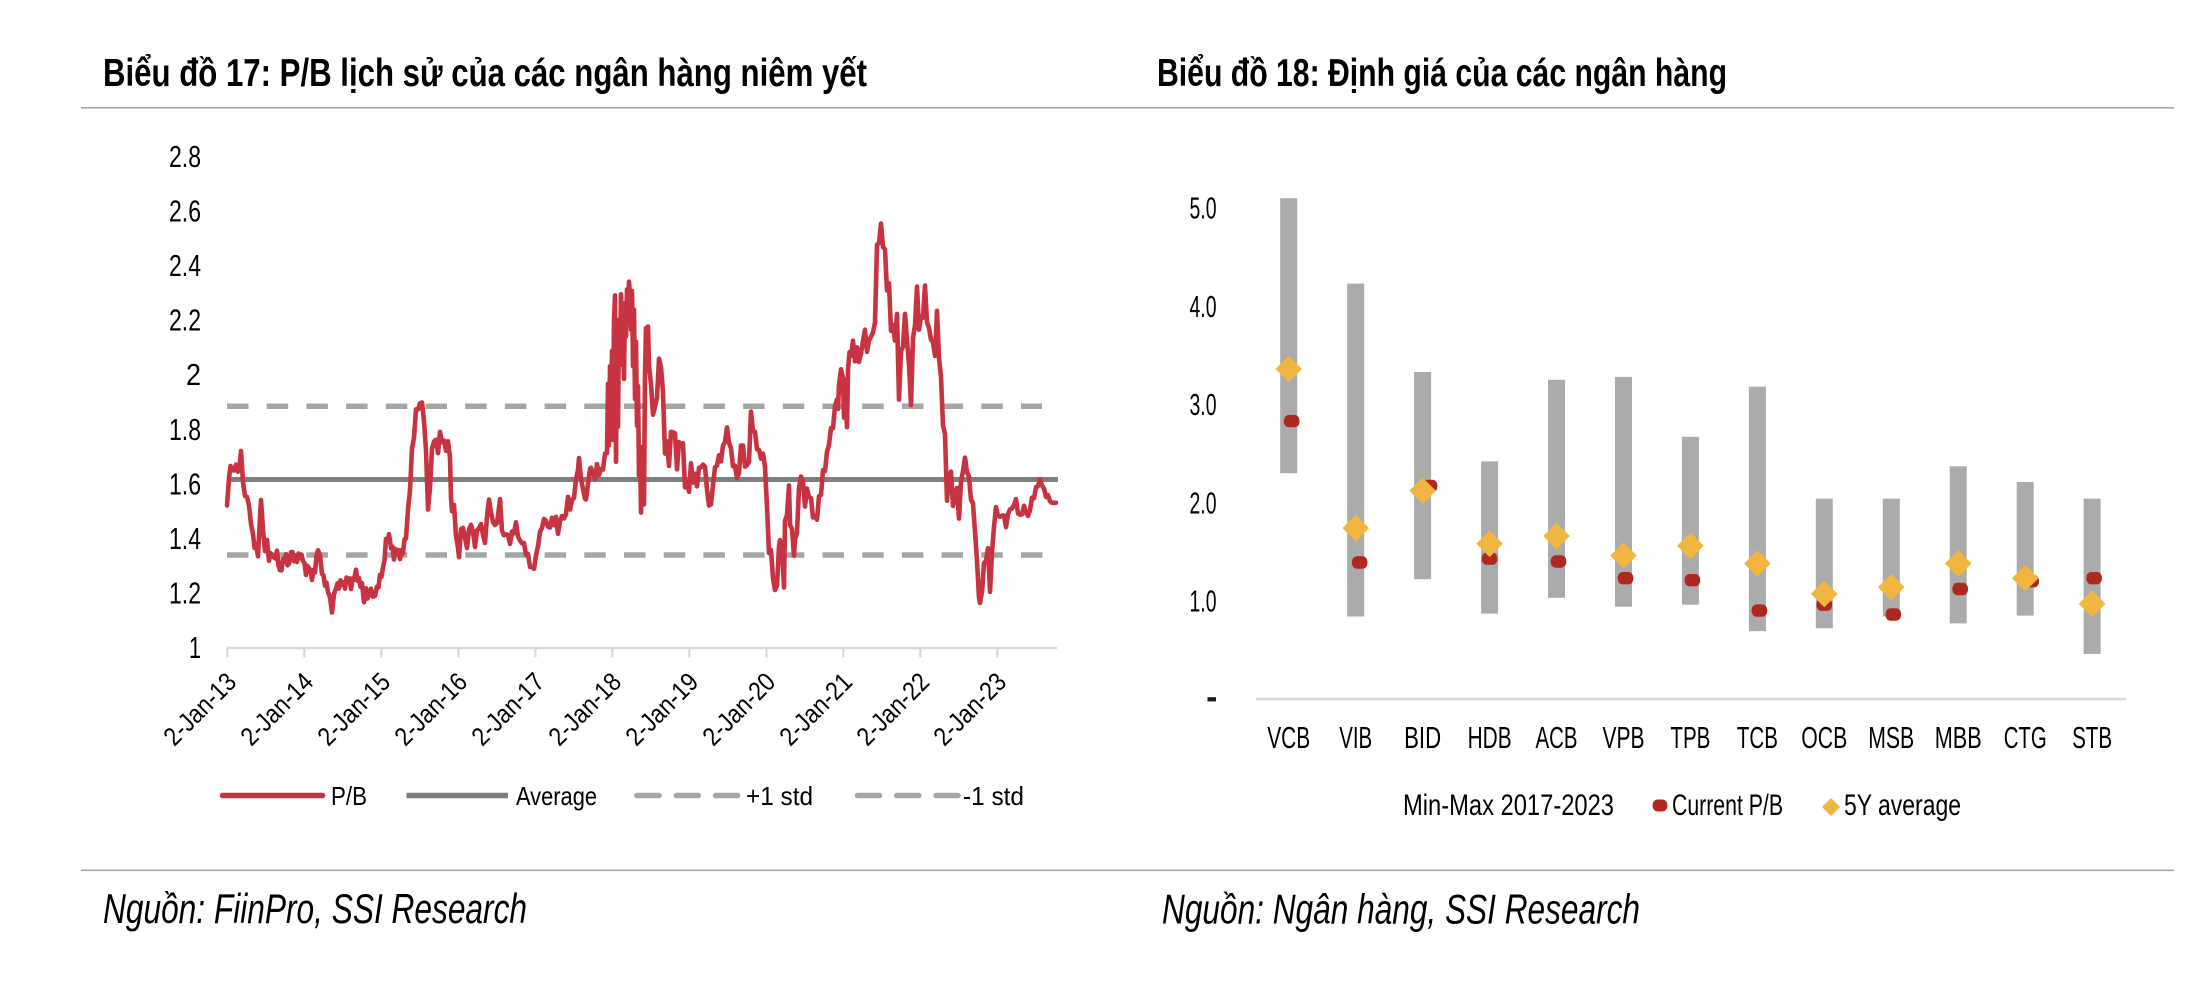 This screenshot has height=986, width=2190. Describe the element at coordinates (1902, 805) in the screenshot. I see `svg-text: 5Y average` at that location.